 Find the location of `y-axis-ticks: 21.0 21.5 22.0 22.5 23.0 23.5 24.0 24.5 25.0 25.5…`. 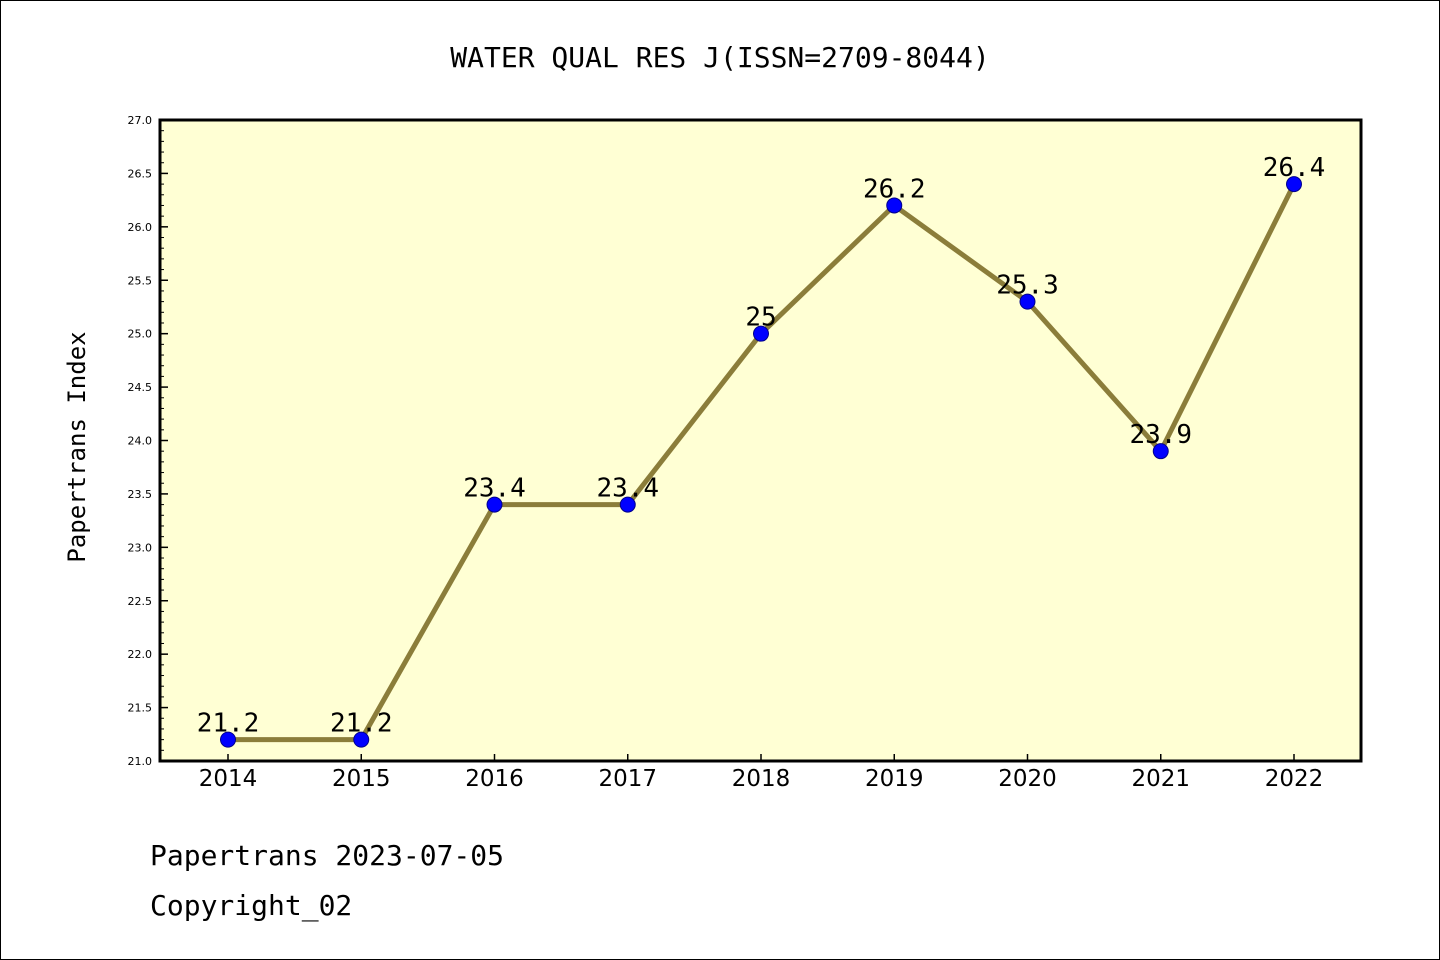

y-axis-ticks: 21.0 21.5 22.0 22.5 23.0 23.5 24.0 24.5 25.0 25.5… is located at coordinates (148, 441).